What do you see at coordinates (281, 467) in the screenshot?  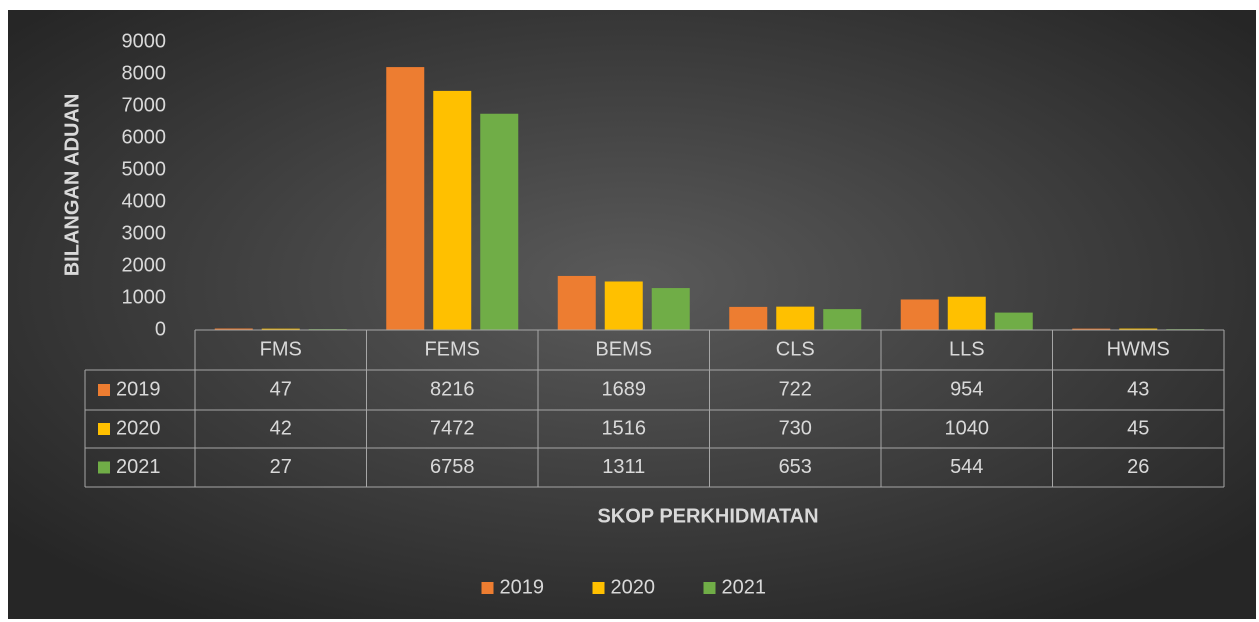 I see `table-value: 27` at bounding box center [281, 467].